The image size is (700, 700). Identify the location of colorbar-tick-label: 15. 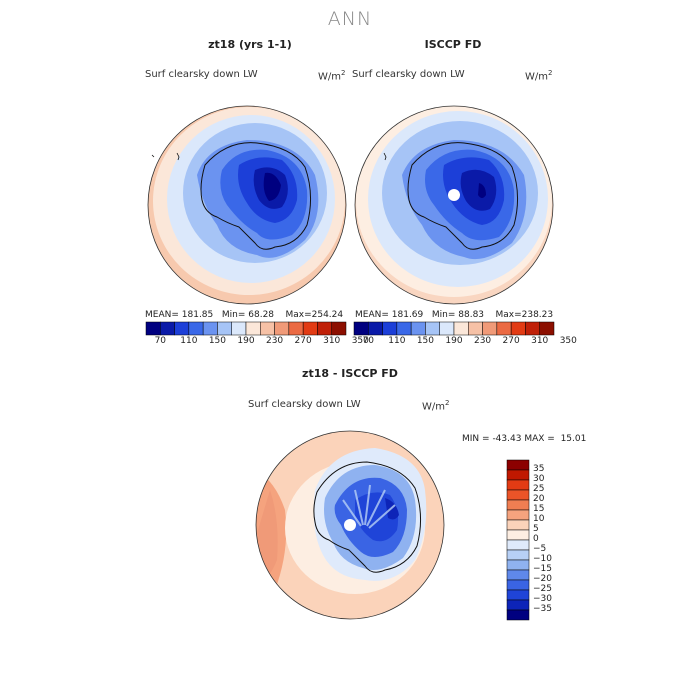
(539, 509).